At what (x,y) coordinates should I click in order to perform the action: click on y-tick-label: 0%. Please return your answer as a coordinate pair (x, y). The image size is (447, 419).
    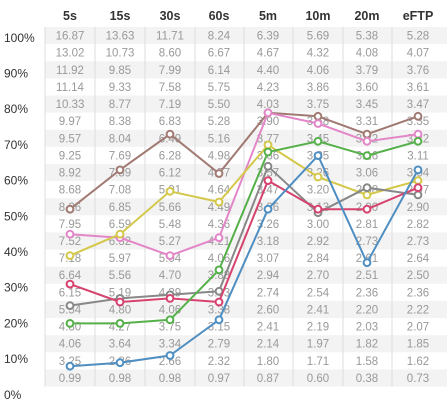
    Looking at the image, I should click on (13, 395).